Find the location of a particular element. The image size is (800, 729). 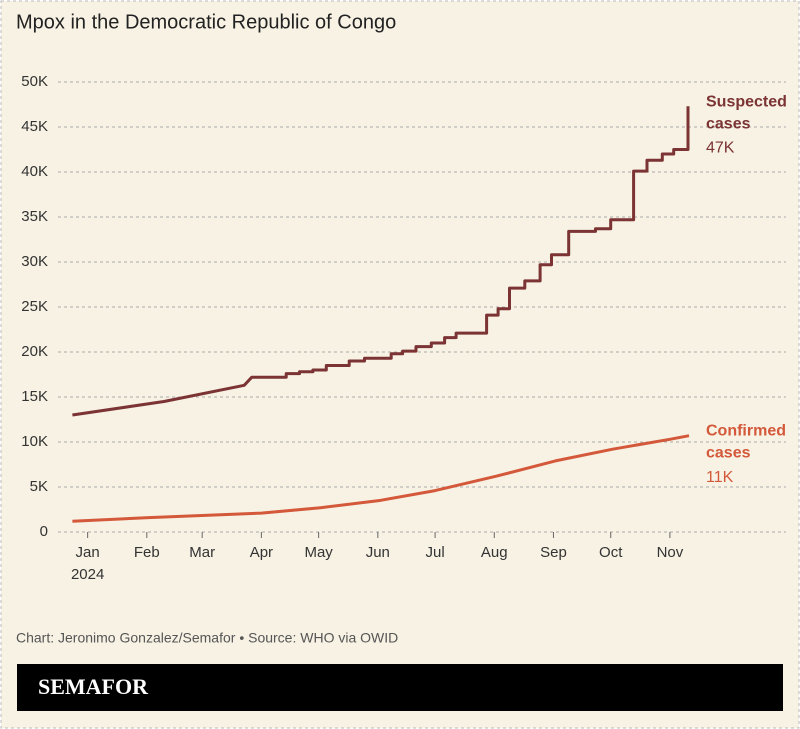

x-tick-label: Apr is located at coordinates (261, 552).